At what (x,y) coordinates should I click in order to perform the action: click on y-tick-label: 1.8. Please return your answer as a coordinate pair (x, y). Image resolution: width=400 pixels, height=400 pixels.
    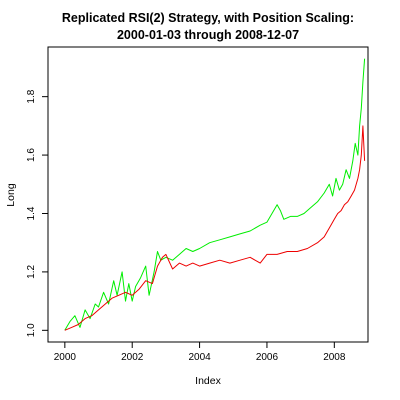
    Looking at the image, I should click on (31, 96).